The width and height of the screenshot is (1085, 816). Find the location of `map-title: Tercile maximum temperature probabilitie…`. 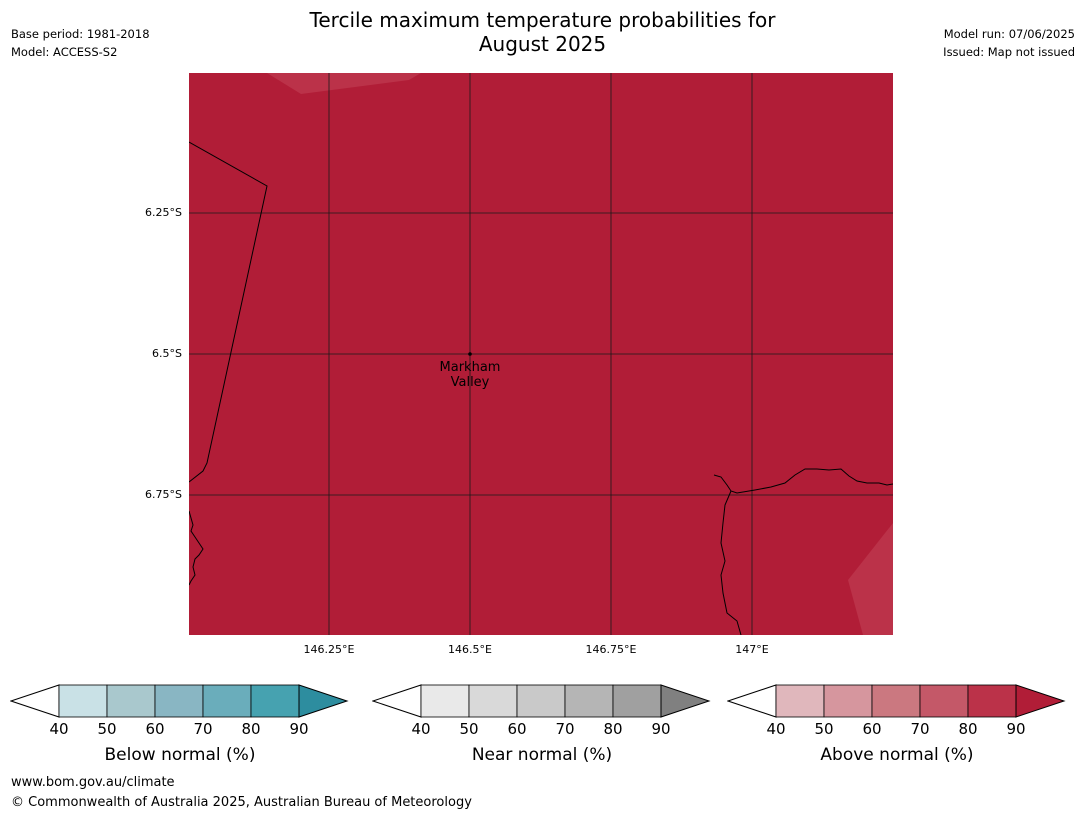

map-title: Tercile maximum temperature probabilitie… is located at coordinates (542, 32).